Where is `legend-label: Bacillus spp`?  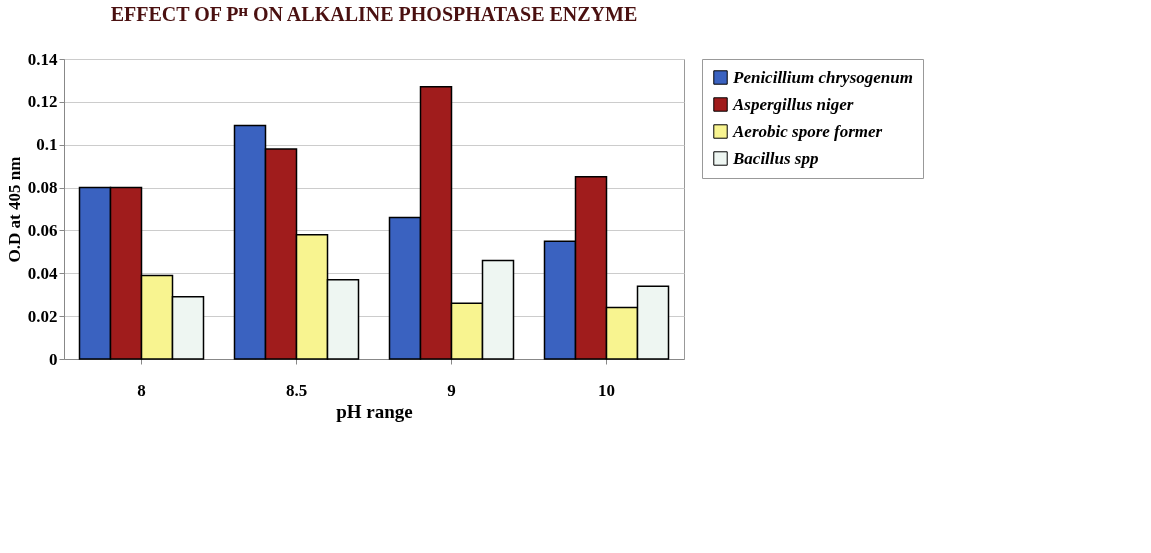 legend-label: Bacillus spp is located at coordinates (775, 158).